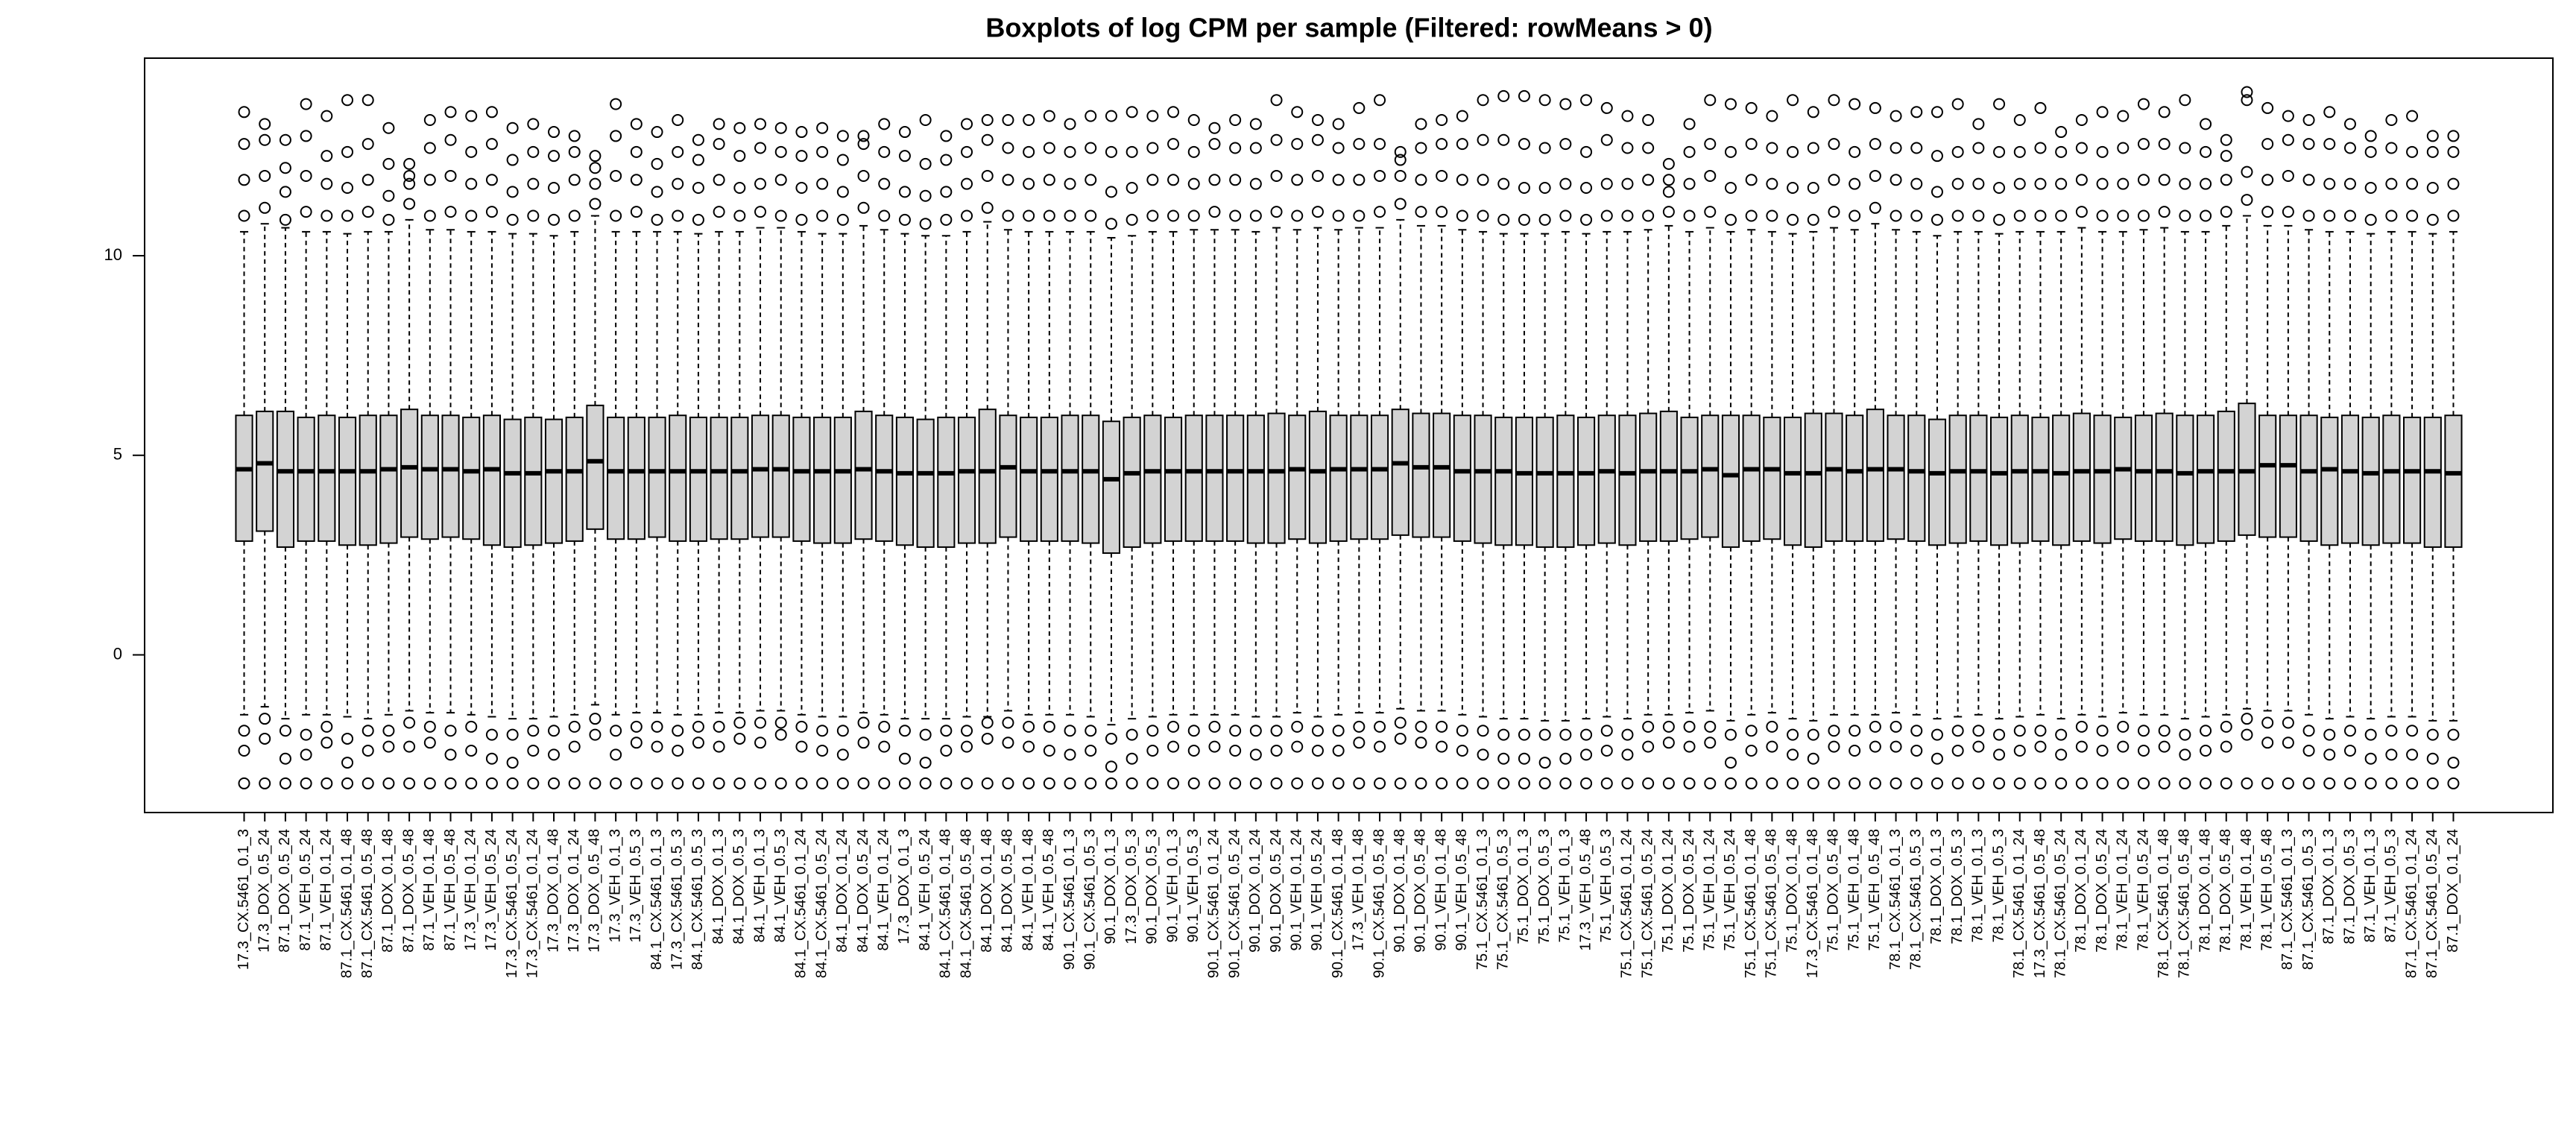  What do you see at coordinates (1544, 886) in the screenshot?
I see `x-tick-label: 75.1_DOX_0.5_3` at bounding box center [1544, 886].